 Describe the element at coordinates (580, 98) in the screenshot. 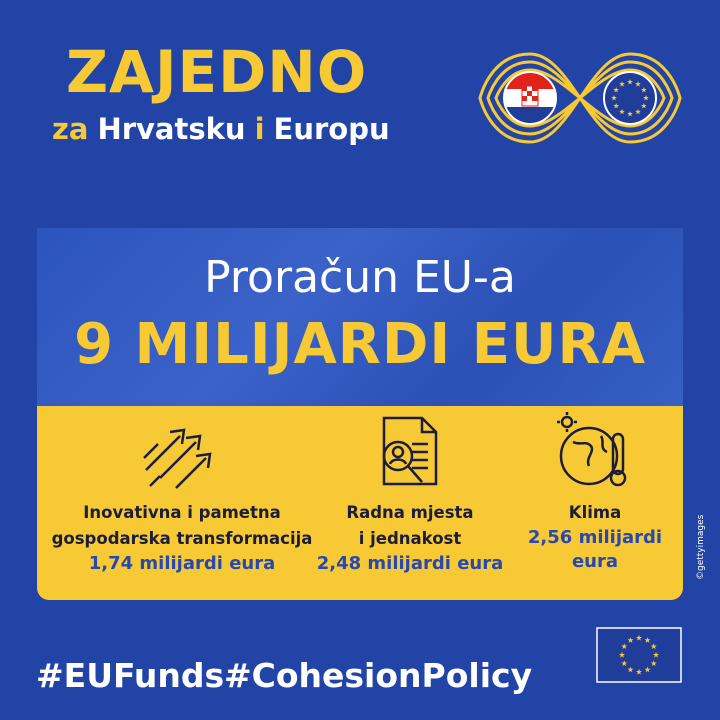

I see `logo` at that location.